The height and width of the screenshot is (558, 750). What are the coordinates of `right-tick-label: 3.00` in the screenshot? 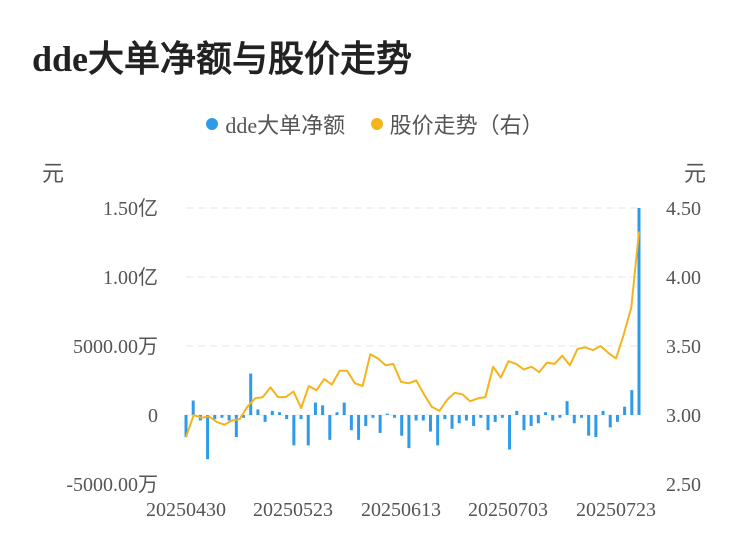 It's located at (683, 416).